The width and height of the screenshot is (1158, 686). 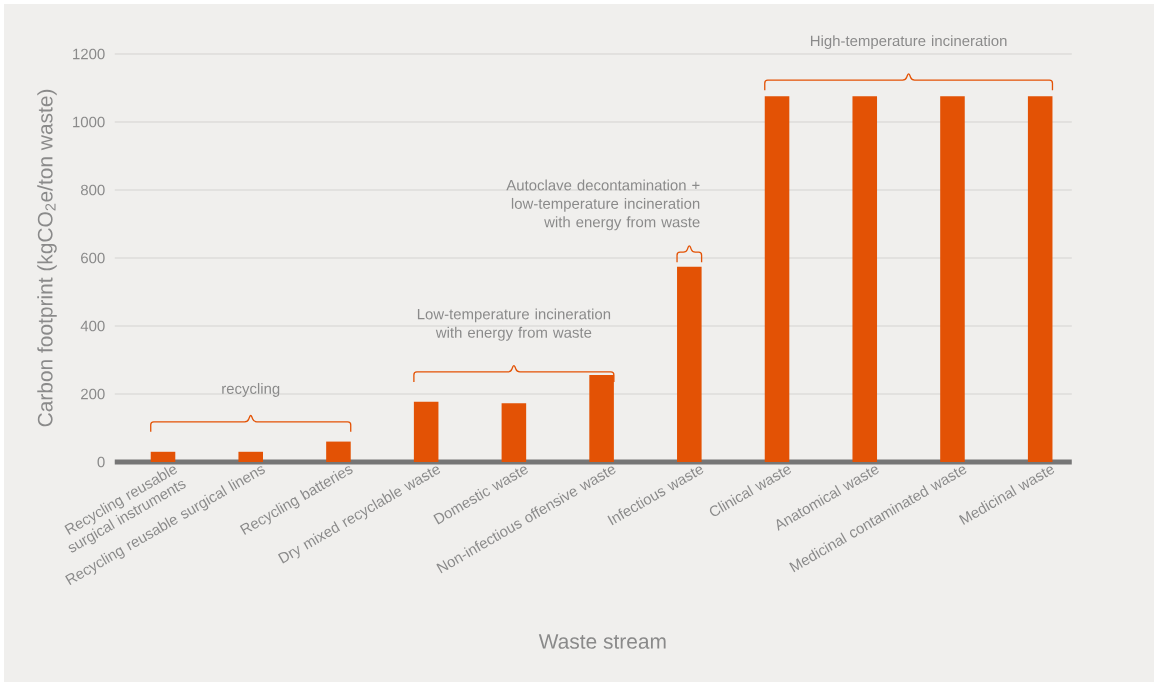 What do you see at coordinates (514, 324) in the screenshot?
I see `annotation: Low-temperature incineration with energy from waste` at bounding box center [514, 324].